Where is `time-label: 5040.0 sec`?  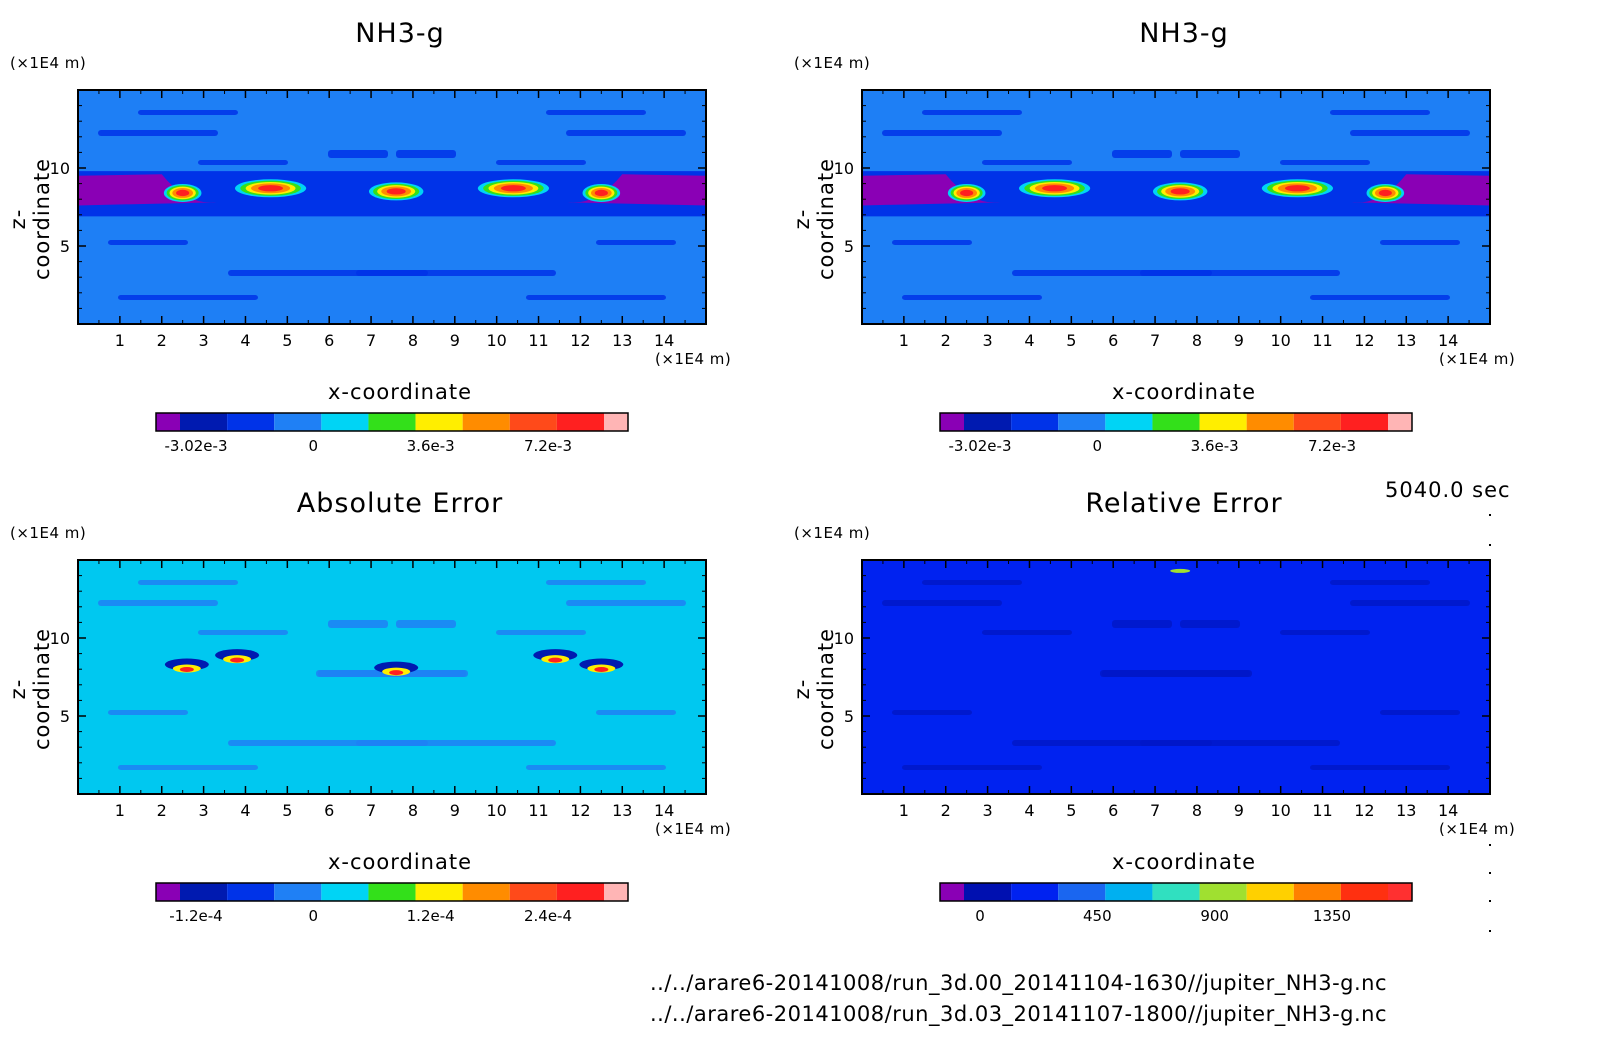
time-label: 5040.0 sec is located at coordinates (1448, 490).